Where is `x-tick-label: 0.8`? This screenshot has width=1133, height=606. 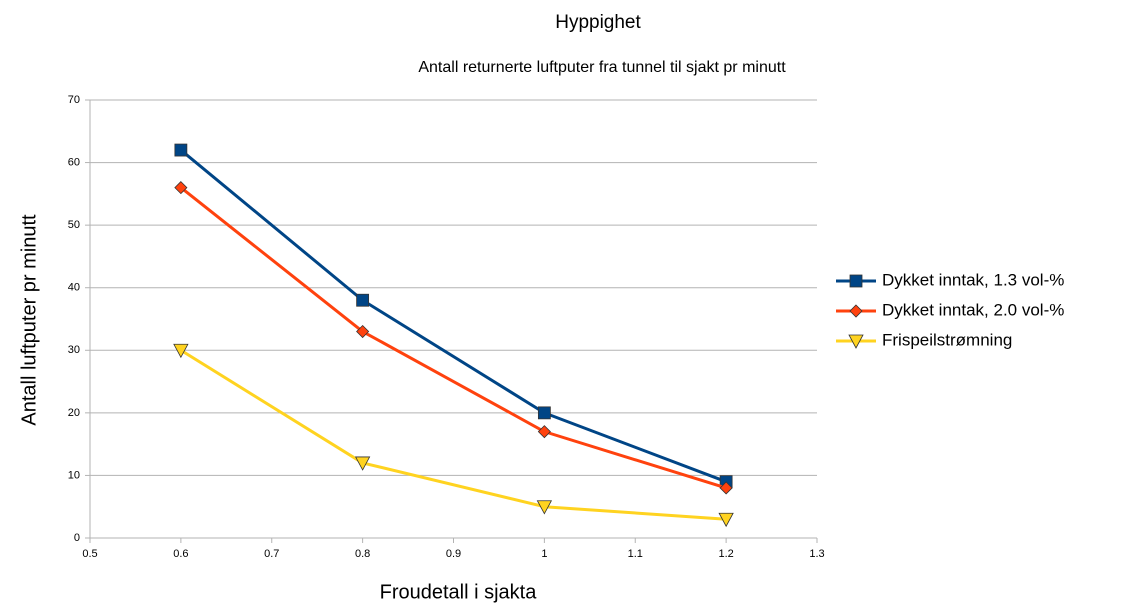 x-tick-label: 0.8 is located at coordinates (362, 554).